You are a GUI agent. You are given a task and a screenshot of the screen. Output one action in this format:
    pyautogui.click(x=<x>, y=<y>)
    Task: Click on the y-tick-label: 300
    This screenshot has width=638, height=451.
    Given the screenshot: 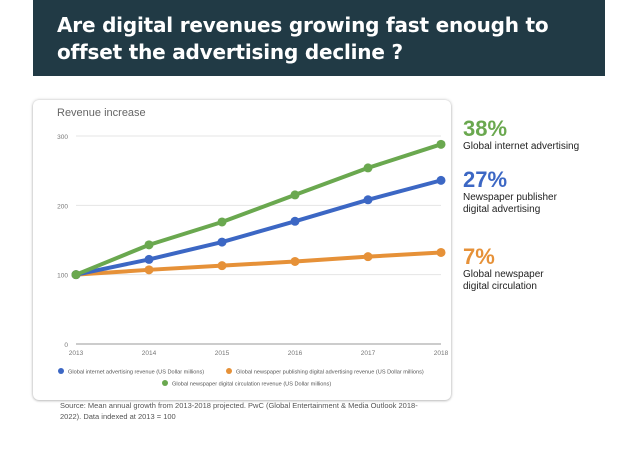 What is the action you would take?
    pyautogui.click(x=62, y=137)
    